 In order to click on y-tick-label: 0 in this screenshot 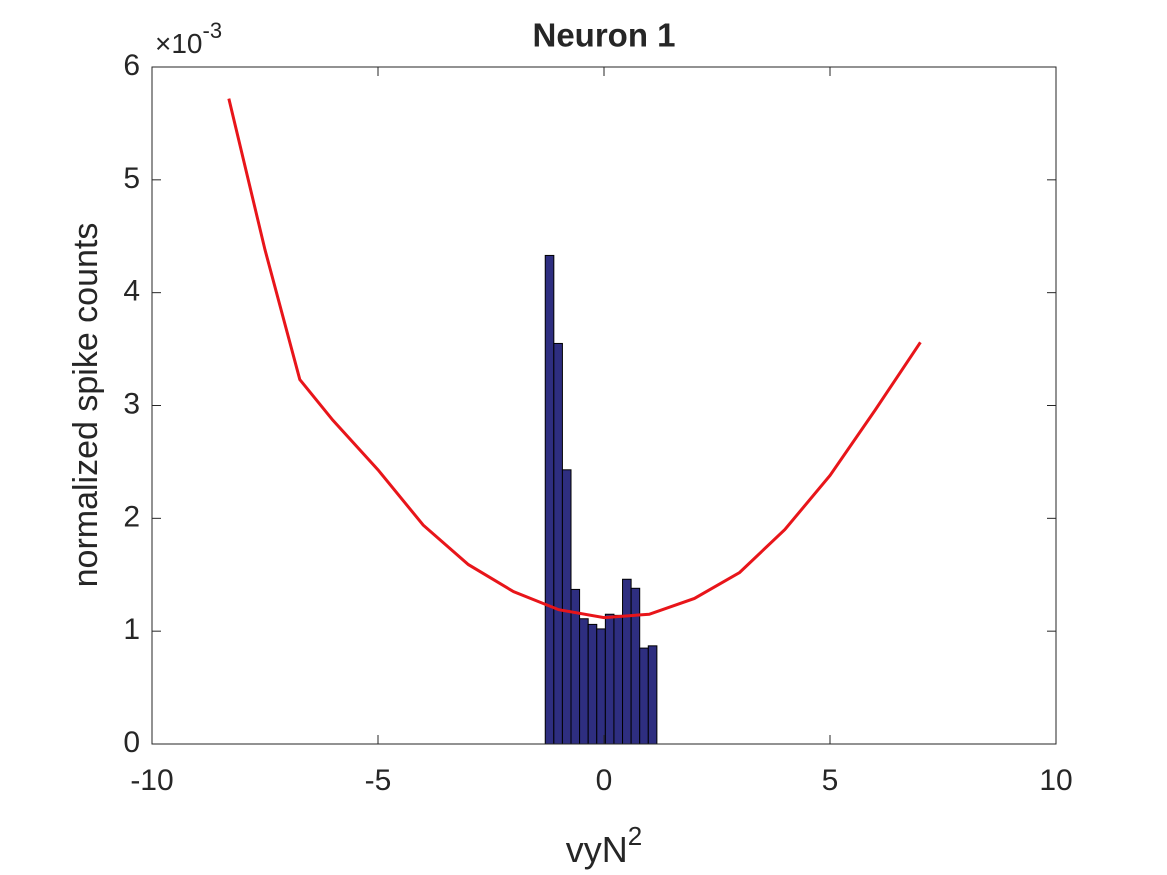, I will do `click(131, 742)`.